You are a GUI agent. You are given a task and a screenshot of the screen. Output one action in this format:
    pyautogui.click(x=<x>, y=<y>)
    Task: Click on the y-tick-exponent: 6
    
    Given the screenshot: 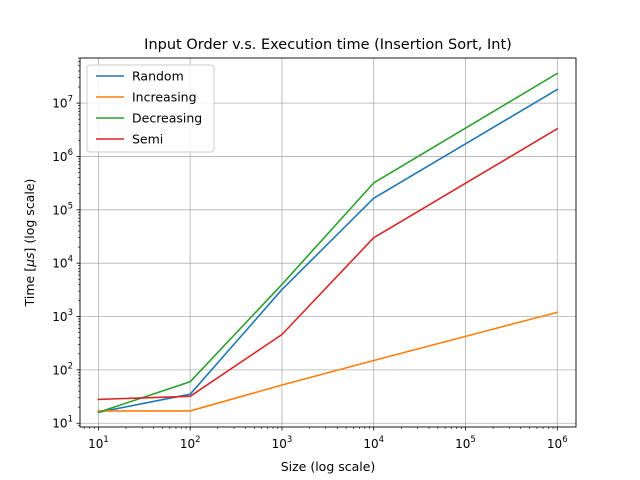 What is the action you would take?
    pyautogui.click(x=70, y=153)
    